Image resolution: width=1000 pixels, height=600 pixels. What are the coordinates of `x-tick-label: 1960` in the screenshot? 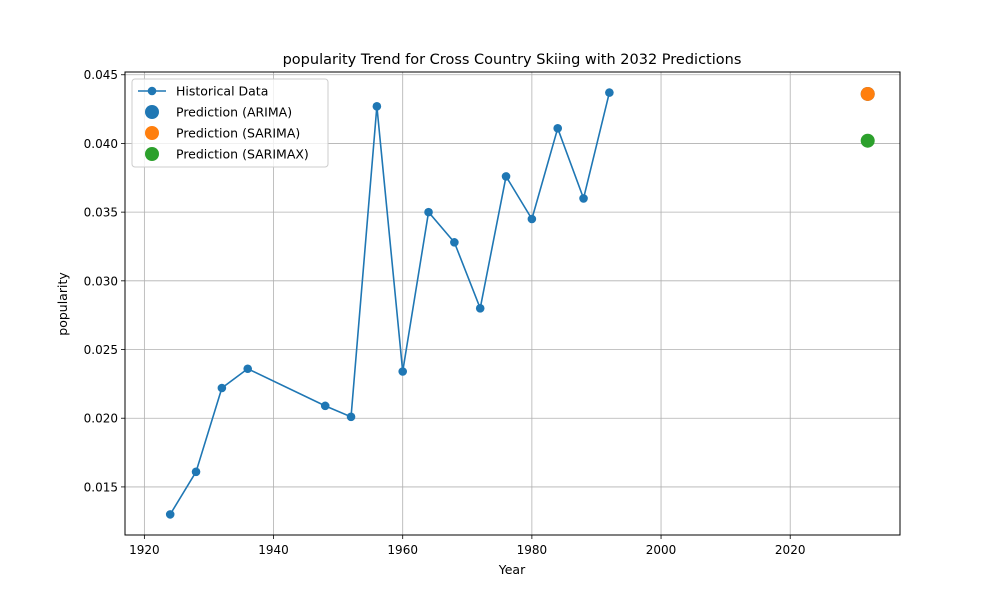 It's located at (402, 550).